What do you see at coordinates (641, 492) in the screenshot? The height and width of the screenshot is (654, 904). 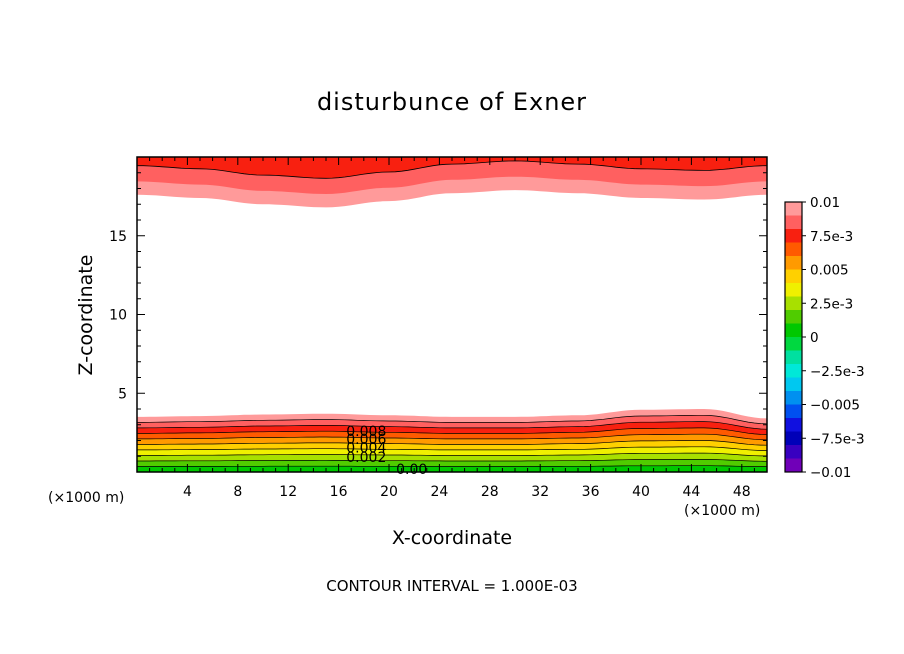 I see `x-tick-label-40: 40` at bounding box center [641, 492].